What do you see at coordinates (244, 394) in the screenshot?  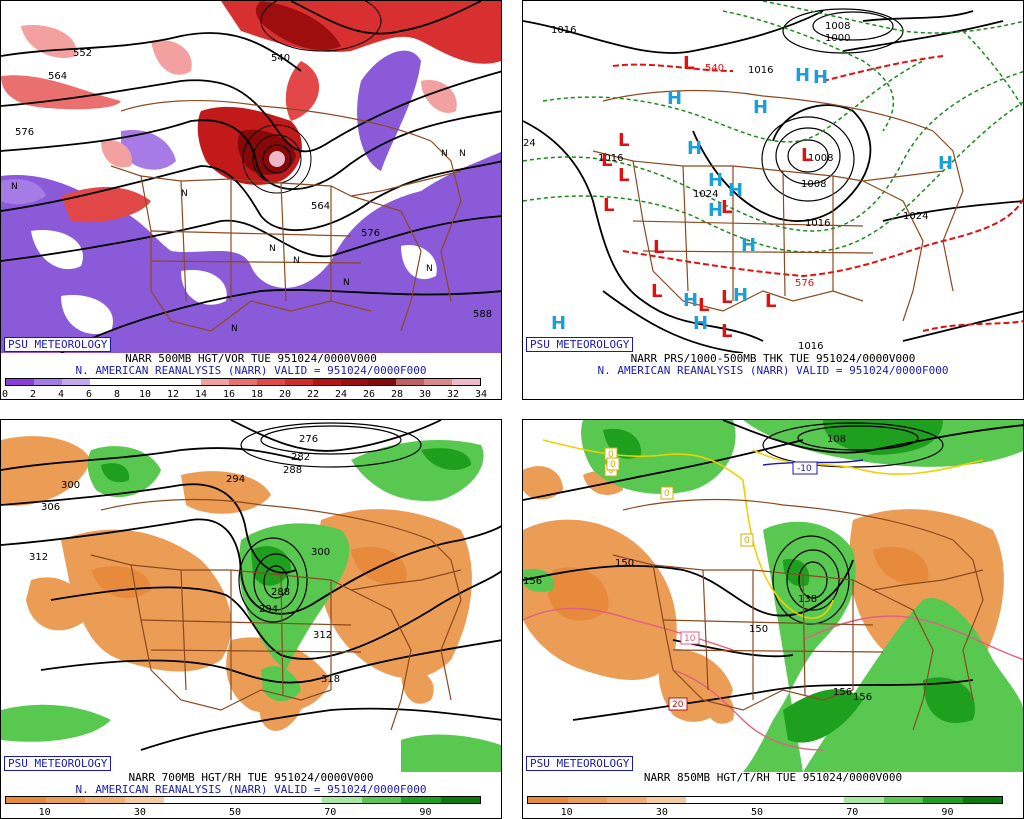 I see `colorbar-tick-labels: 0 2 4 6 8 10 12 14 16 18 20 22 24 26 28 30 32 34` at bounding box center [244, 394].